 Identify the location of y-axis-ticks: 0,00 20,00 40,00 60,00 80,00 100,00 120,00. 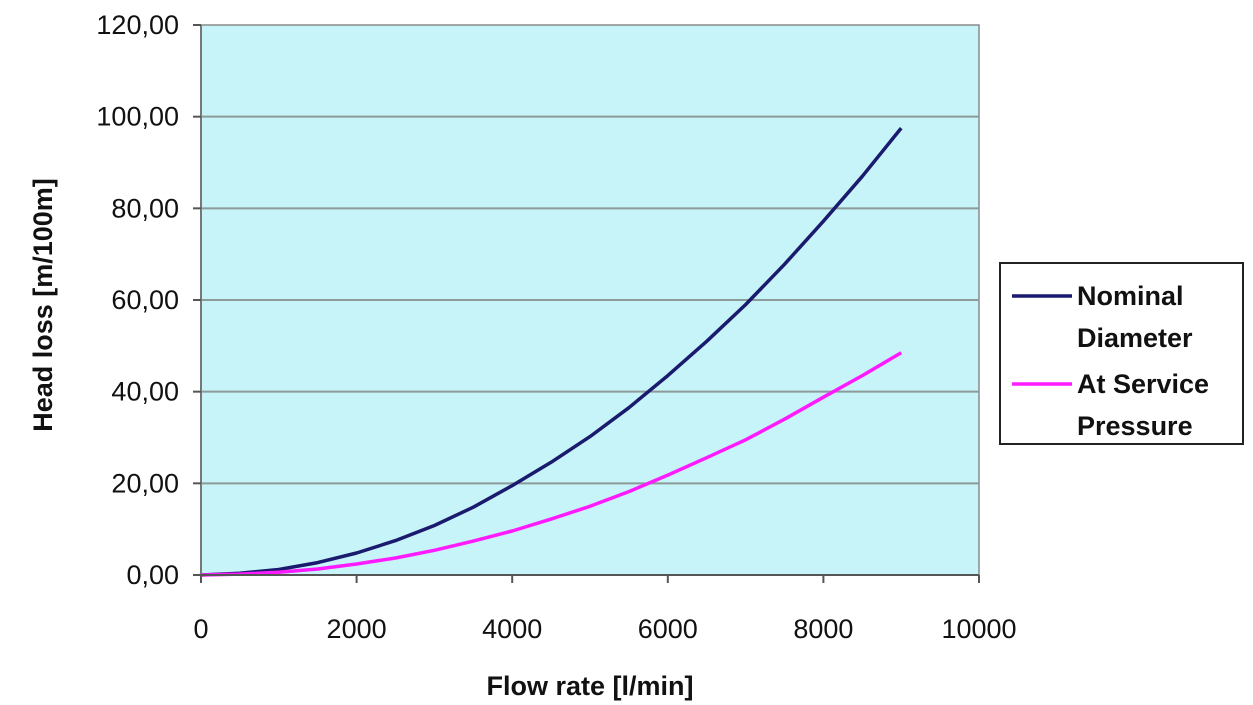
(148, 300).